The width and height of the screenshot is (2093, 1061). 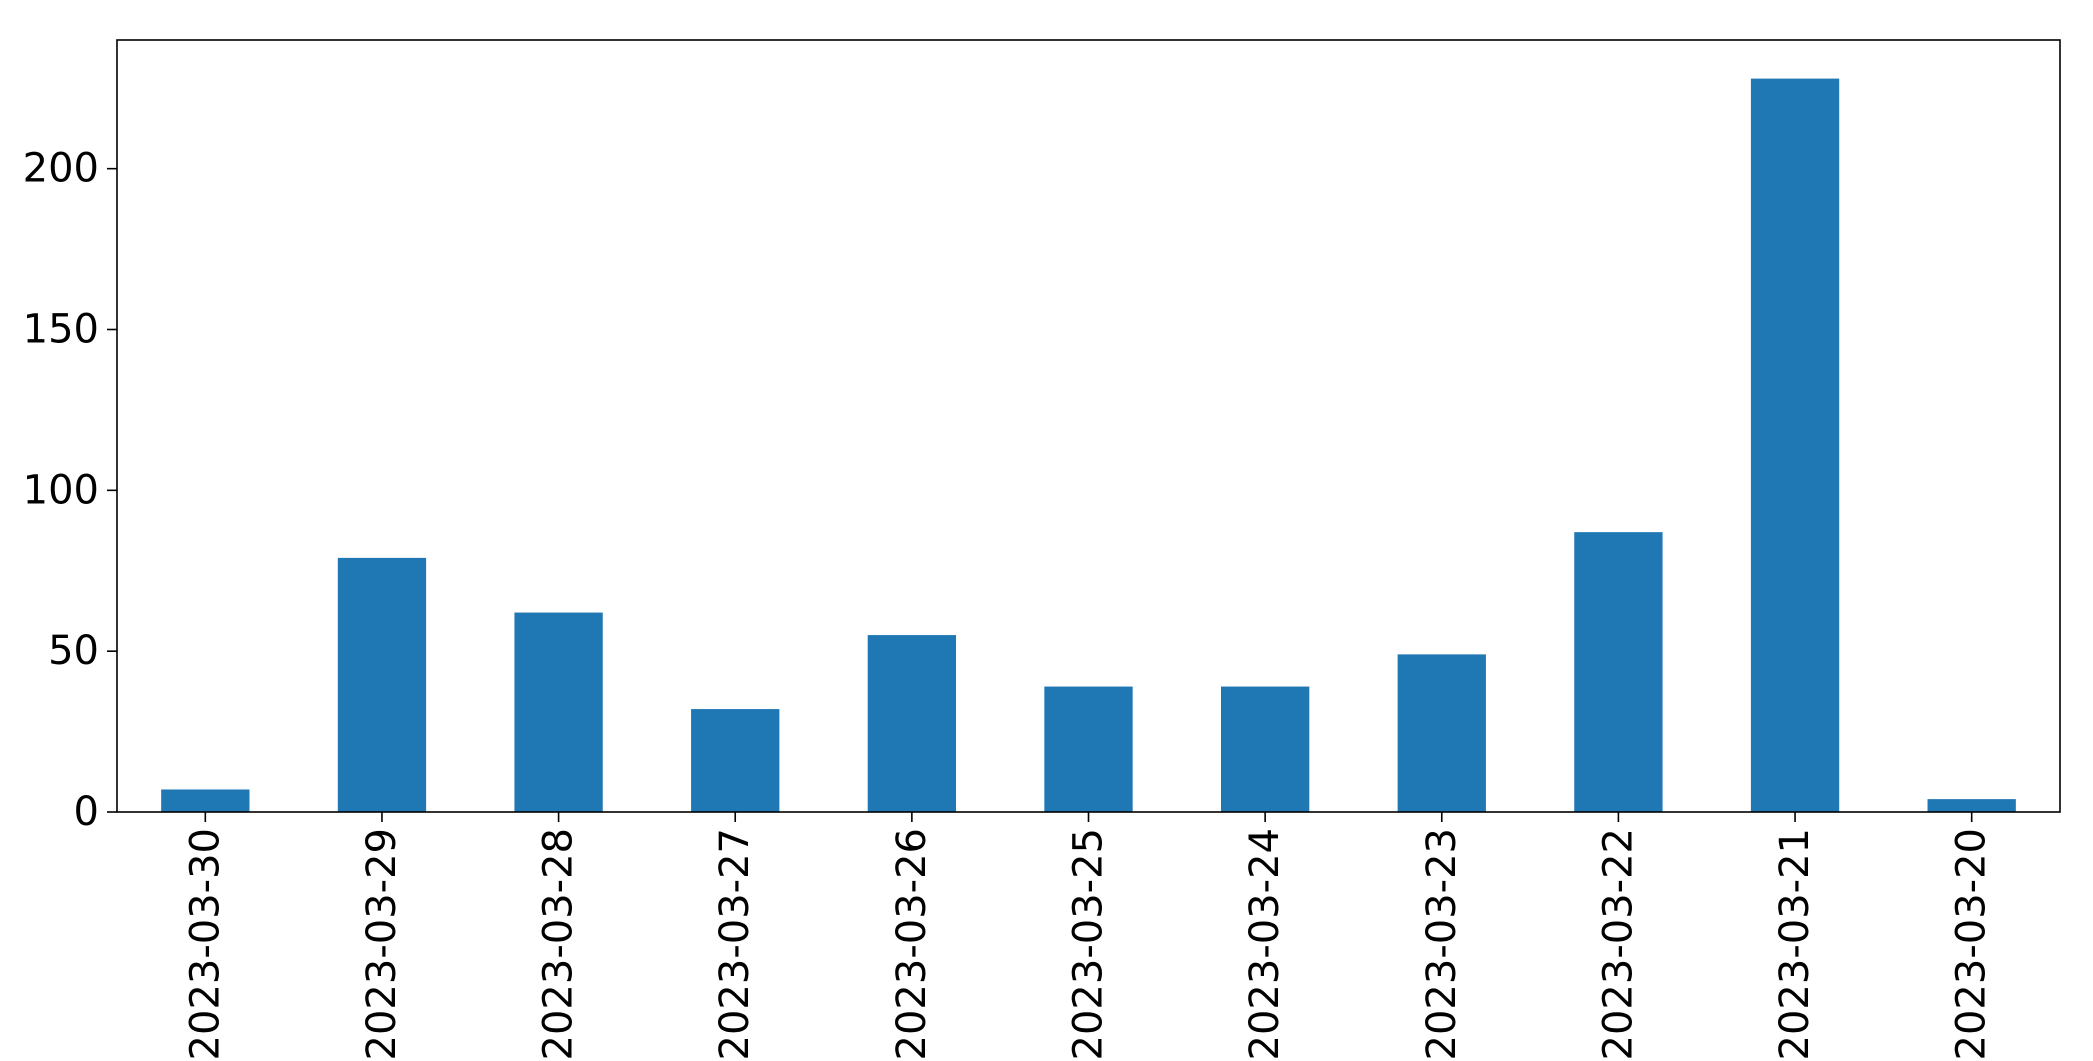 I want to click on x-tick-label: 2023-03-20, so click(x=1972, y=944).